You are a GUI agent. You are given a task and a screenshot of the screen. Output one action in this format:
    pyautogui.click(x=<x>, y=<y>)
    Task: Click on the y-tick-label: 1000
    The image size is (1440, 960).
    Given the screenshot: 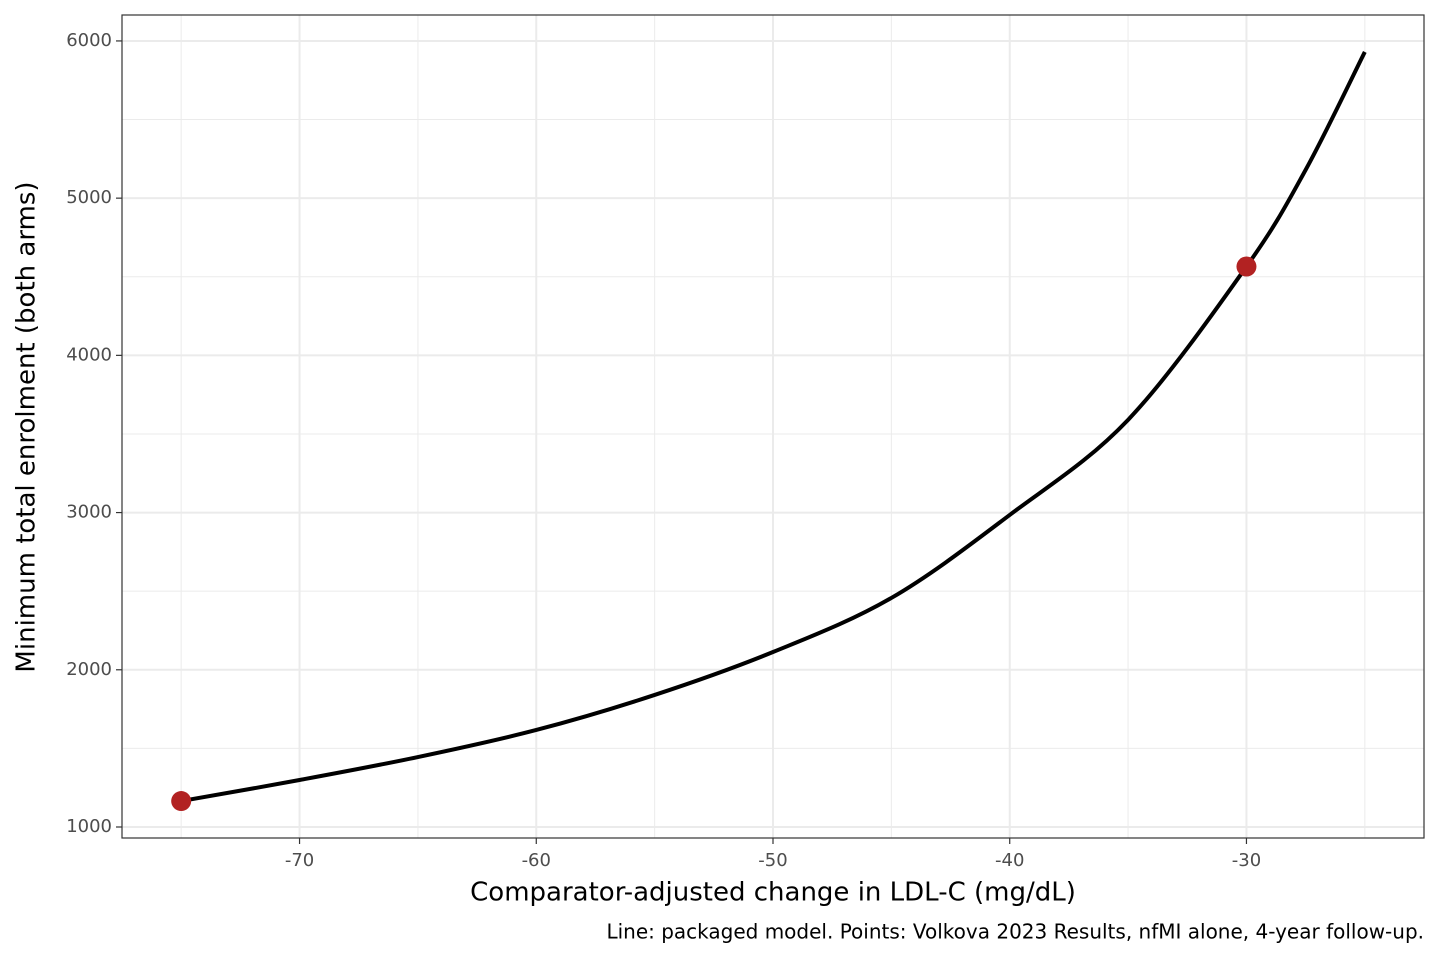 What is the action you would take?
    pyautogui.click(x=89, y=826)
    